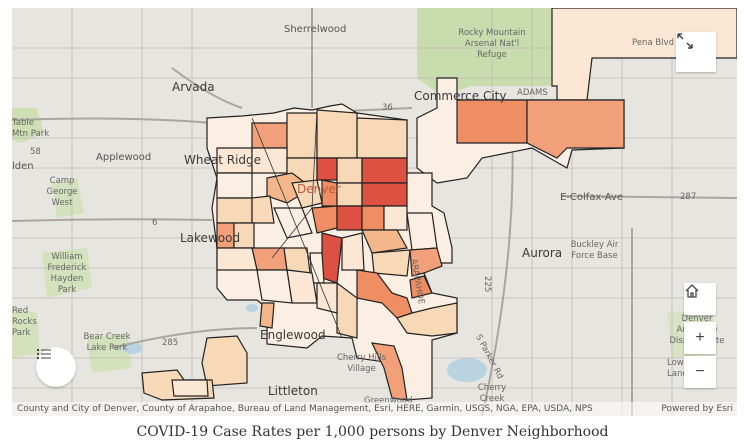 The height and width of the screenshot is (447, 745). I want to click on label-buckley-afb: Buckley Air Force Base, so click(594, 250).